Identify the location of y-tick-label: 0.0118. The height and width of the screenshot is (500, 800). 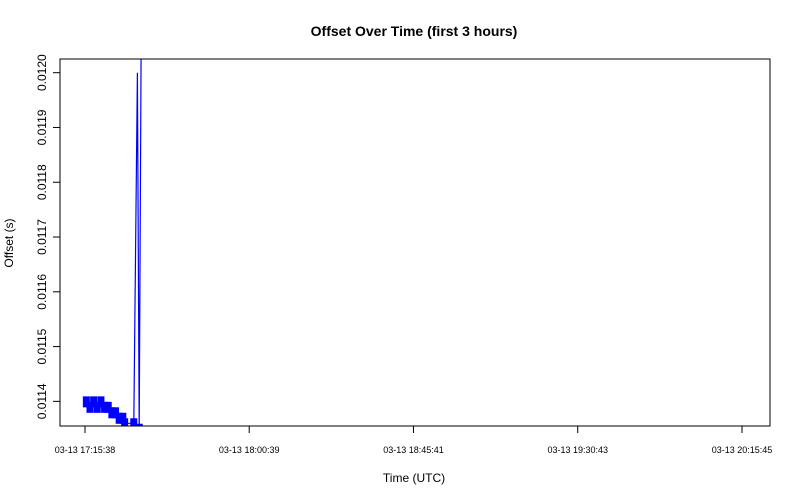
(42, 182).